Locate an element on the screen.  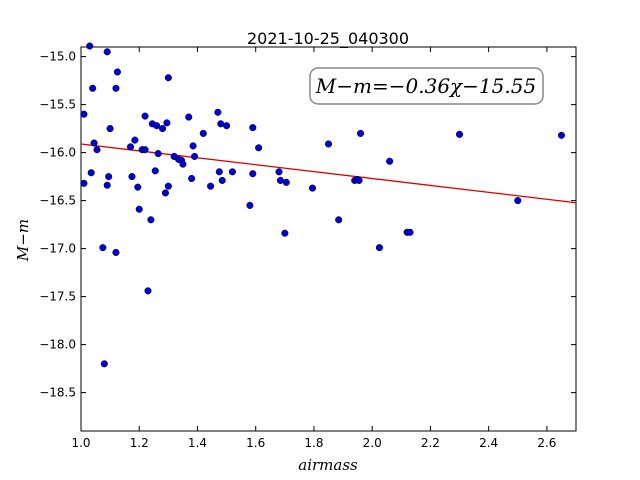
y-tick-label: −18.5 is located at coordinates (57, 393).